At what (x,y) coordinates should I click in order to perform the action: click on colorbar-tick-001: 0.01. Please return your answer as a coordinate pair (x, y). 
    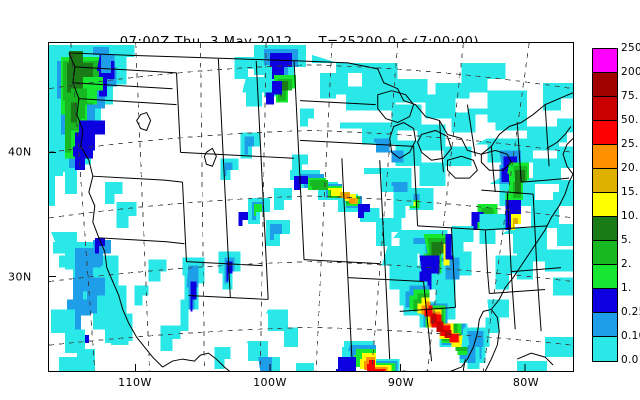
    Looking at the image, I should click on (630, 360).